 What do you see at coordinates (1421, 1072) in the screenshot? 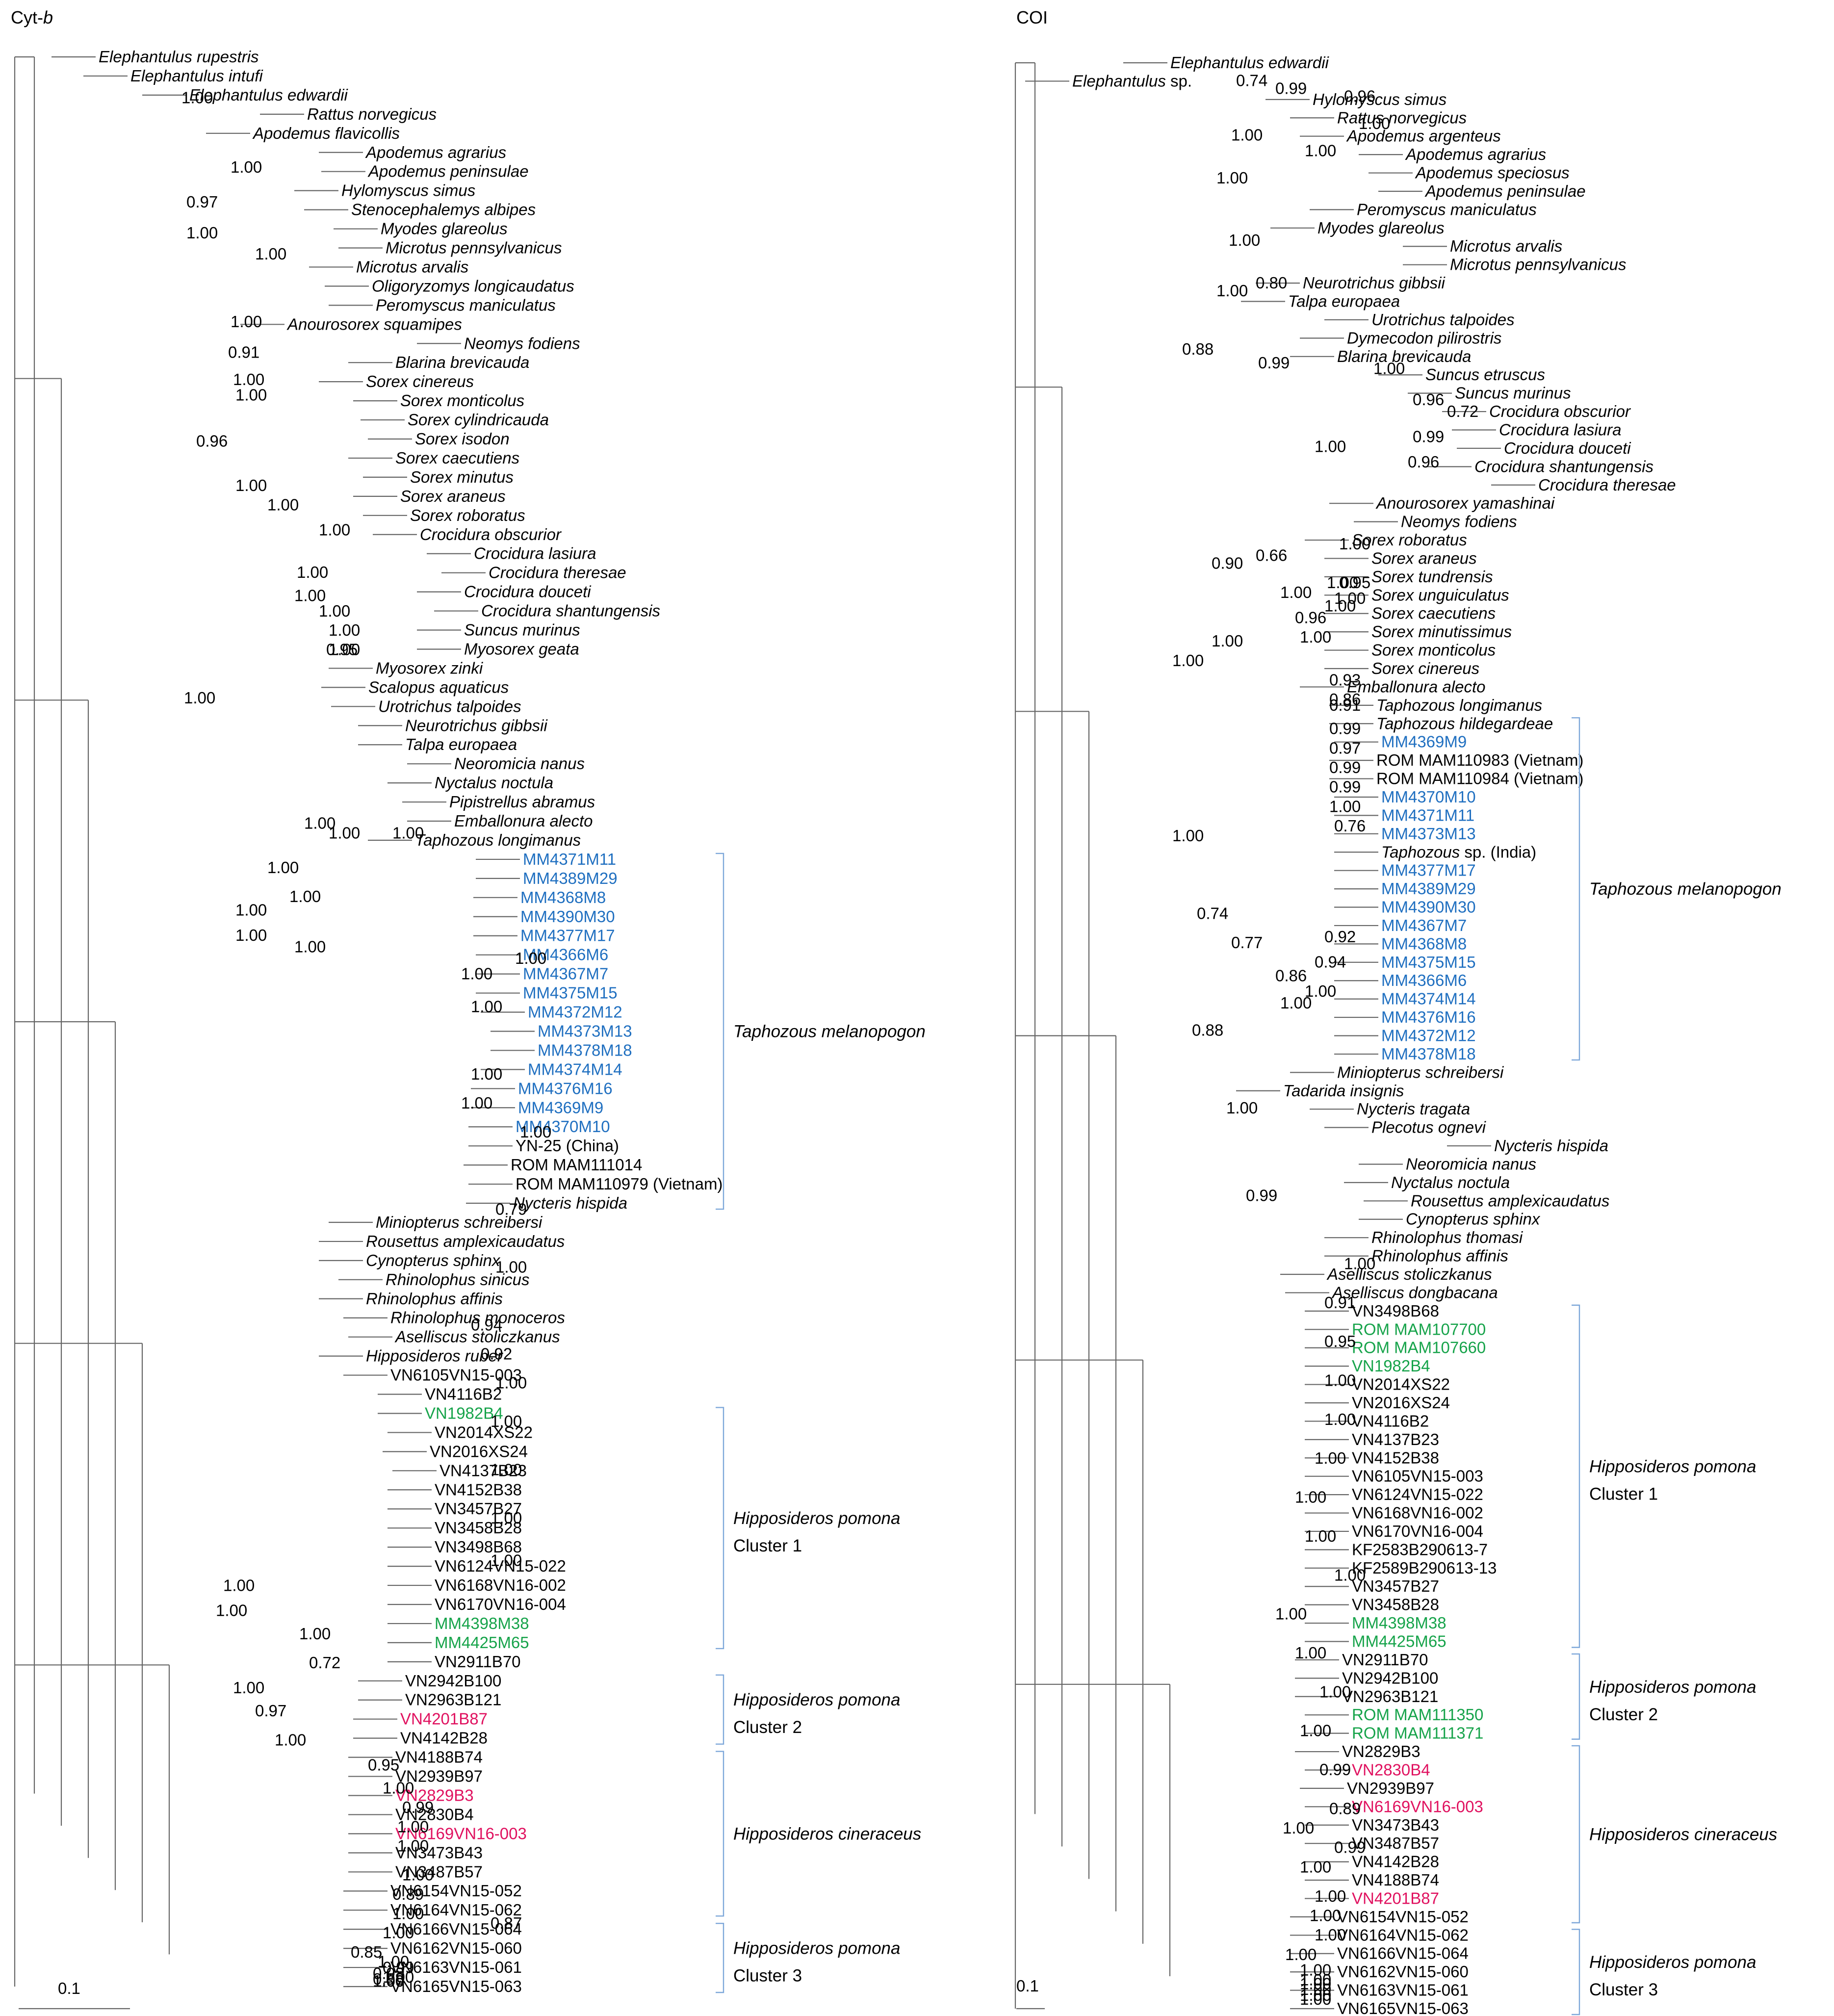
I see `coi-taxon-name: Miniopterus schreibersi` at bounding box center [1421, 1072].